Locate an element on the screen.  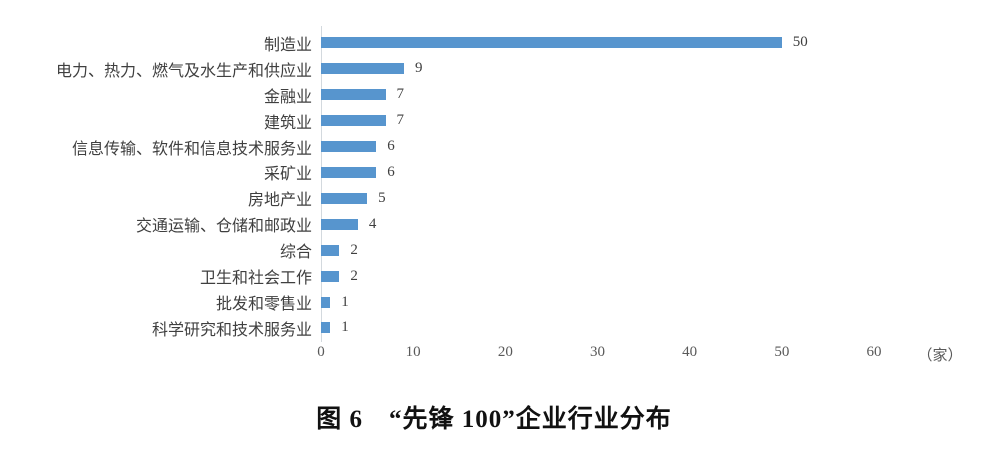
category-label: 批发和零售业 is located at coordinates (263, 305).